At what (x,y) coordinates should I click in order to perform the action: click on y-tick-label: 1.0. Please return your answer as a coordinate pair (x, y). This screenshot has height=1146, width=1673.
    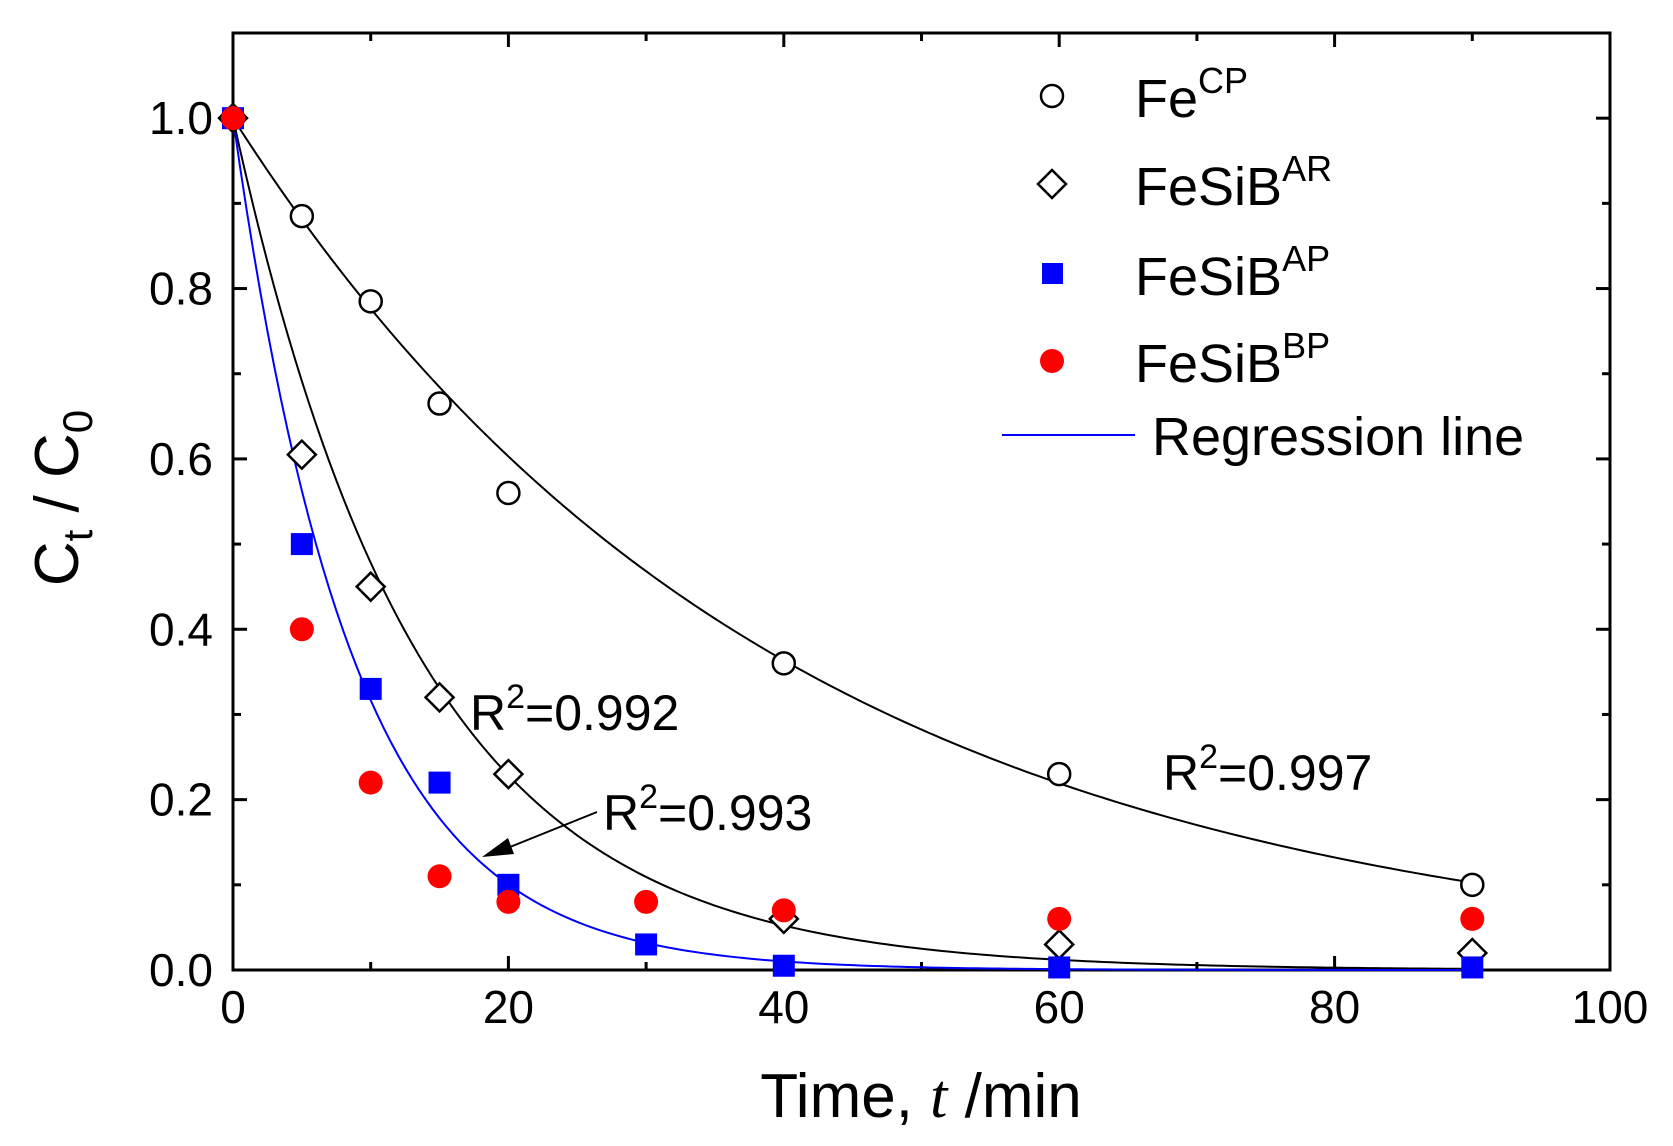
    Looking at the image, I should click on (181, 118).